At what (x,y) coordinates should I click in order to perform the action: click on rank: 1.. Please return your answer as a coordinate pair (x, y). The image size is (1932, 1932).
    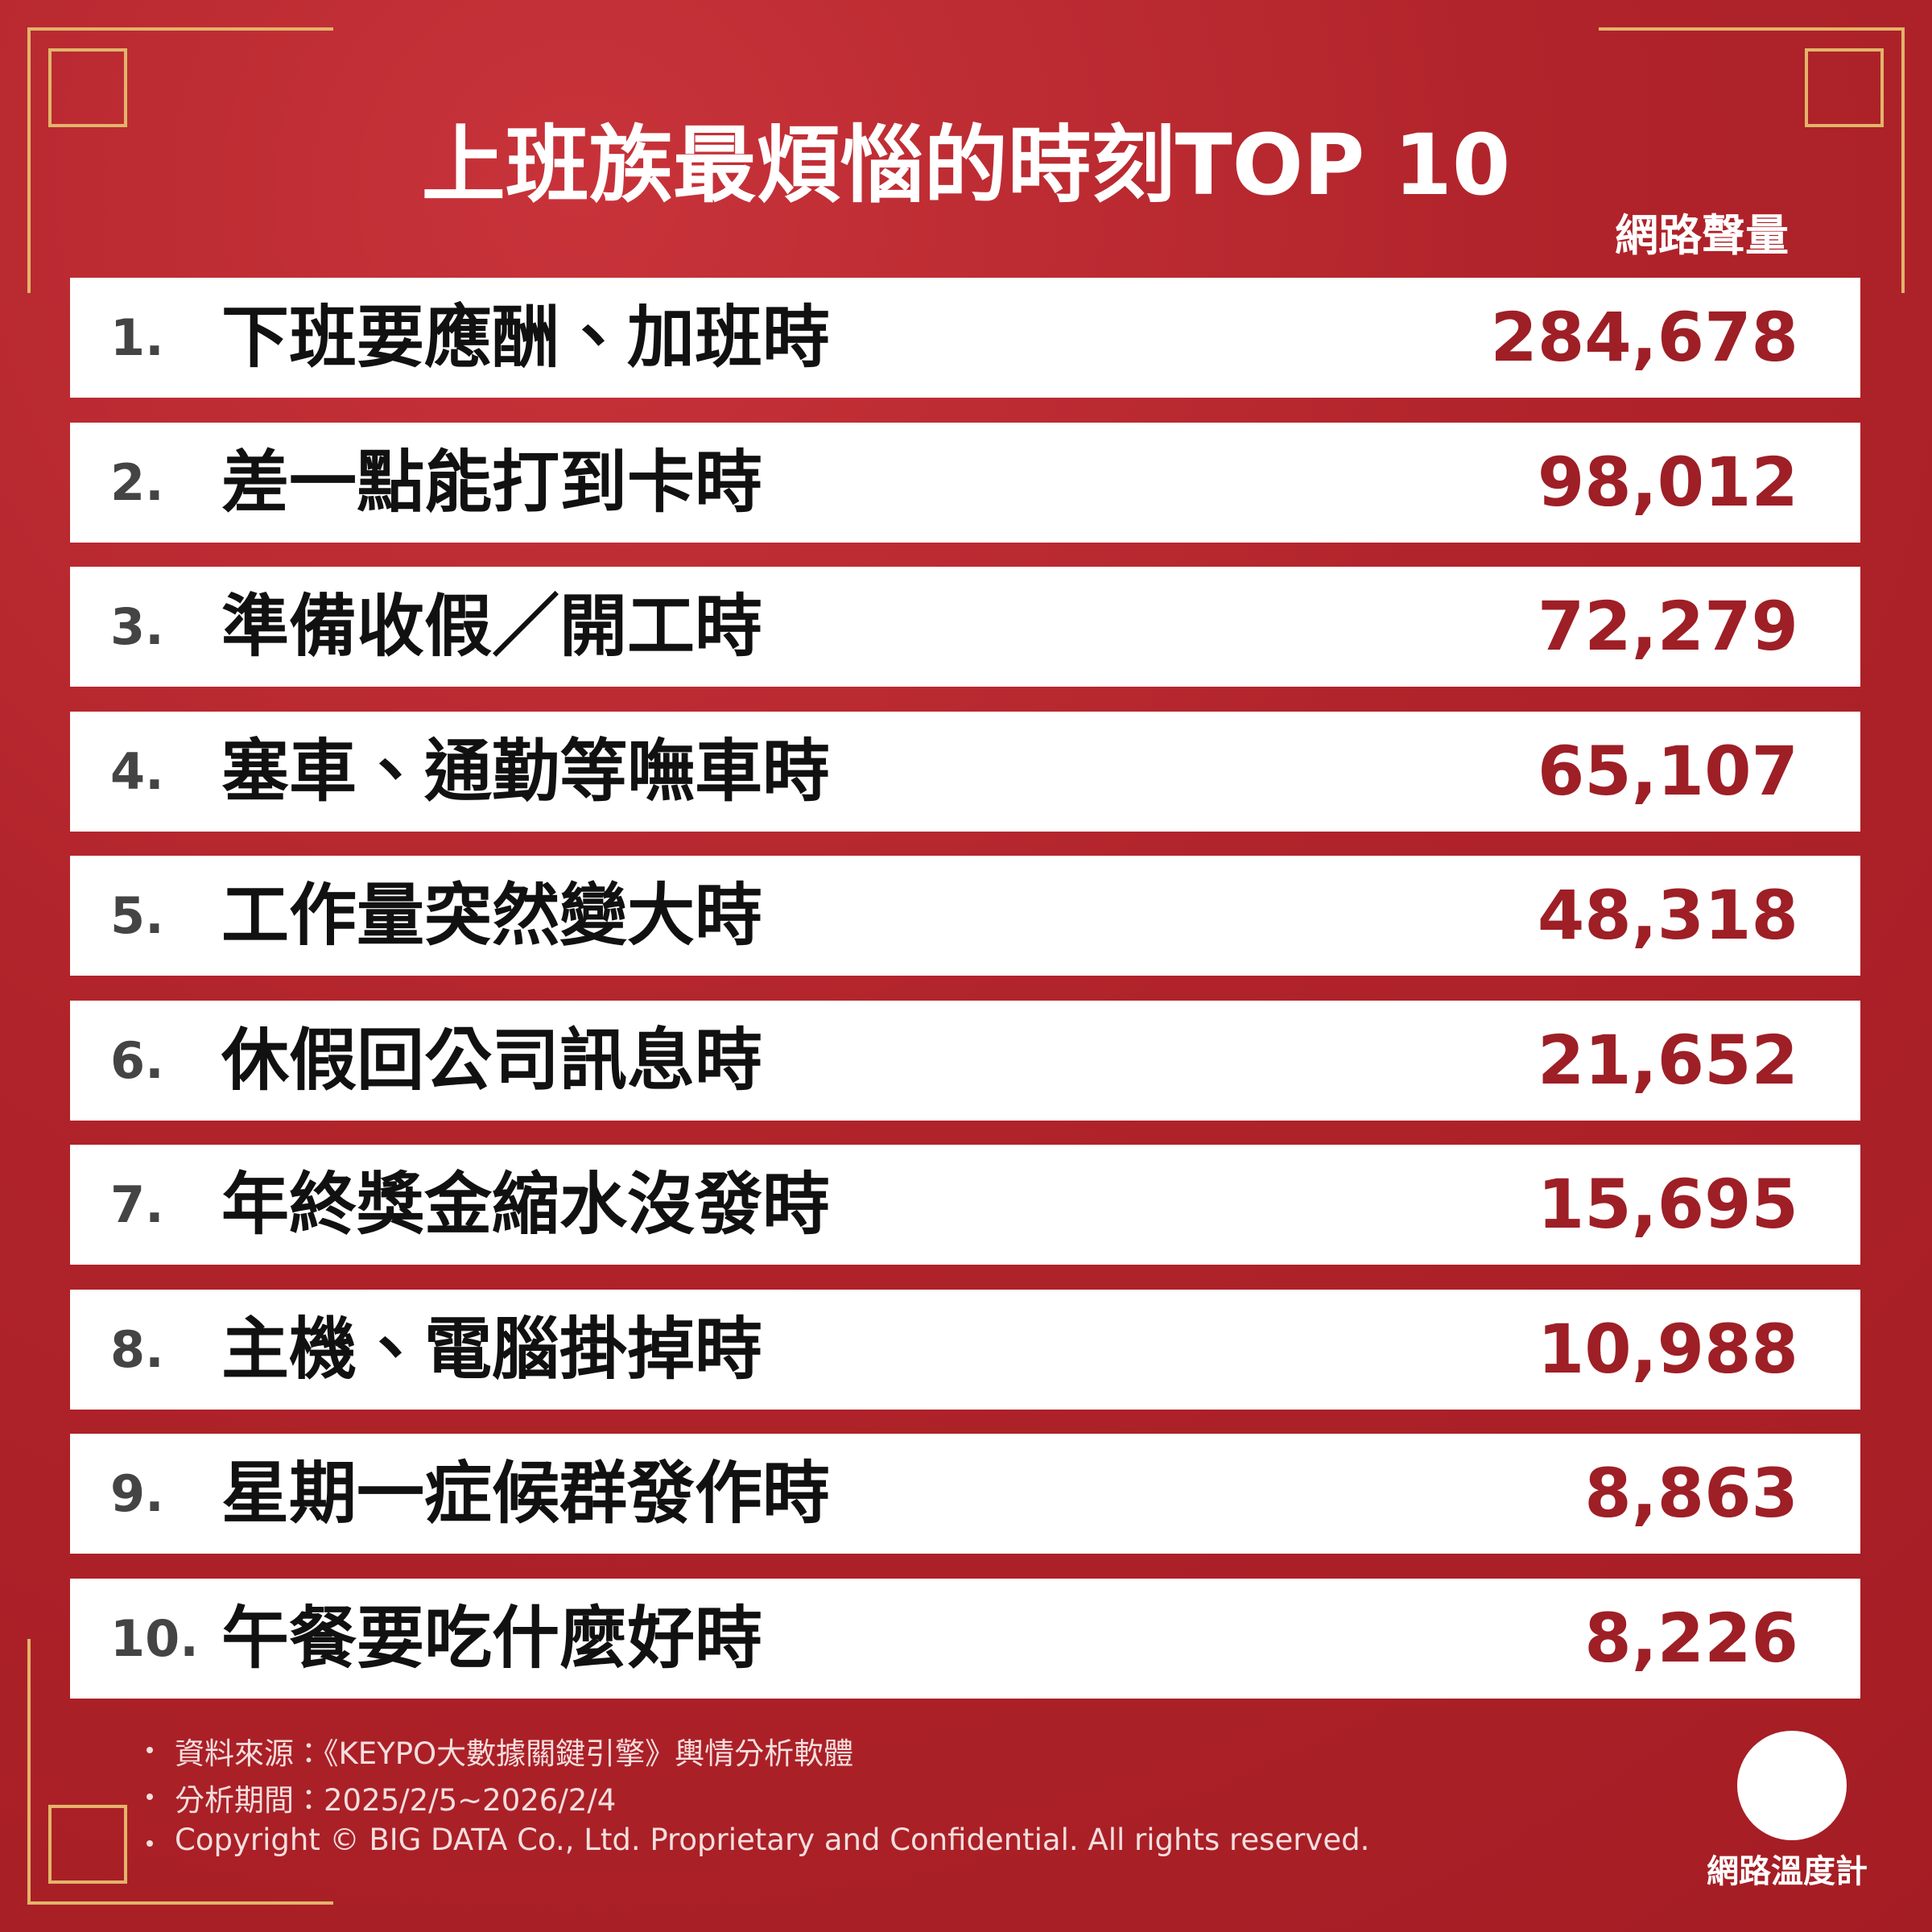
    Looking at the image, I should click on (137, 337).